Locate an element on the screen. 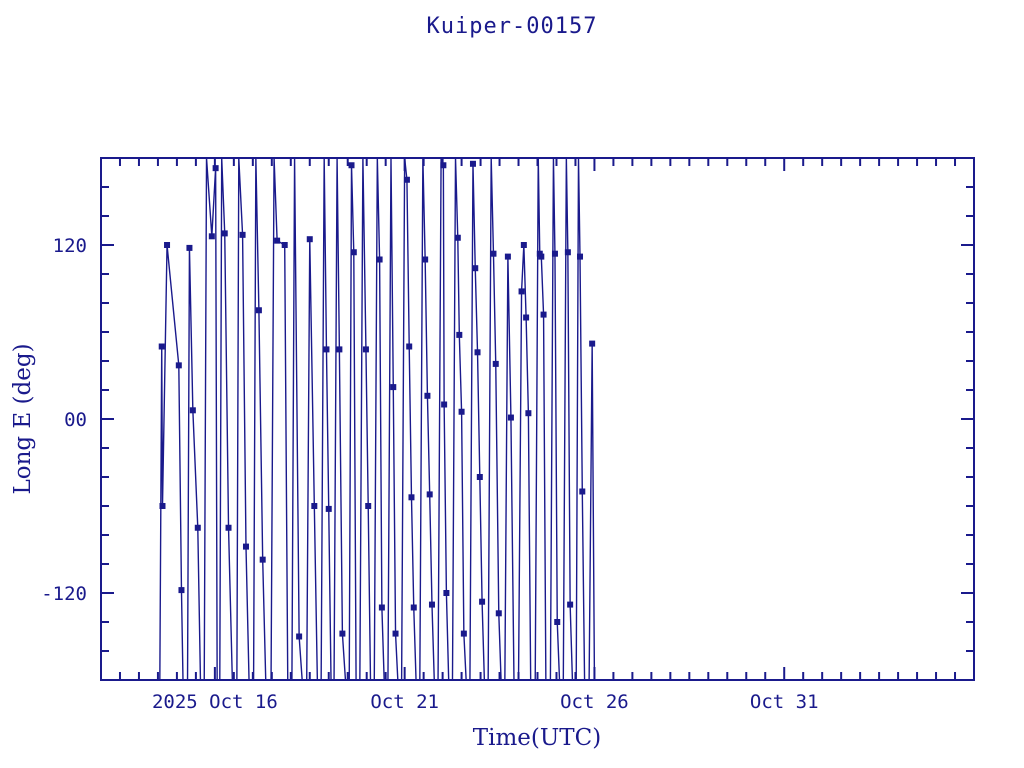 The image size is (1024, 768). y-tick-label: 00 is located at coordinates (75, 420).